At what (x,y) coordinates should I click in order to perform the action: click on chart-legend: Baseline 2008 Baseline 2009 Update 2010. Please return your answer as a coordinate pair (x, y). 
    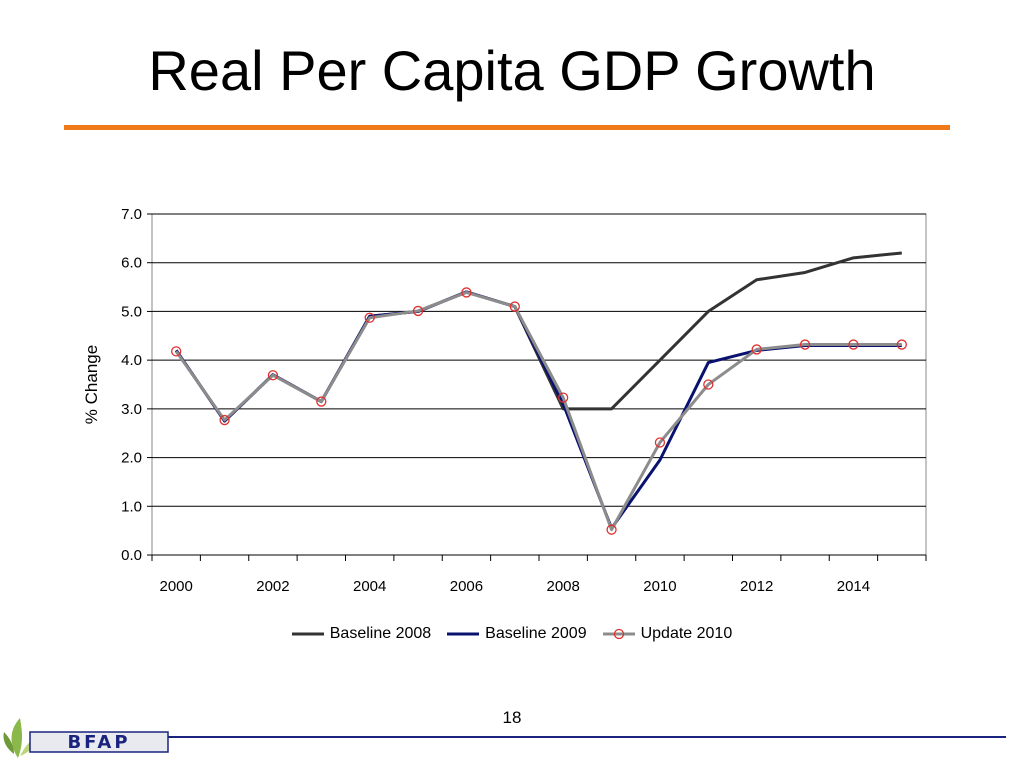
    Looking at the image, I should click on (512, 634).